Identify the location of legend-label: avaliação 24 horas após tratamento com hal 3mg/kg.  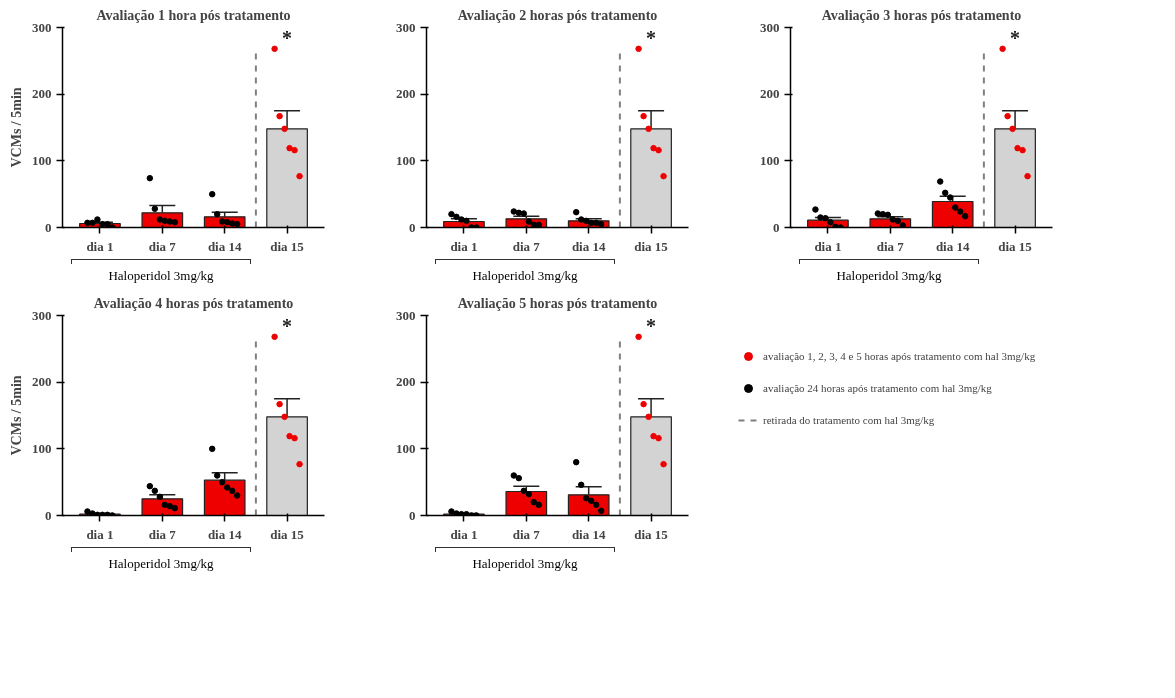
(877, 388).